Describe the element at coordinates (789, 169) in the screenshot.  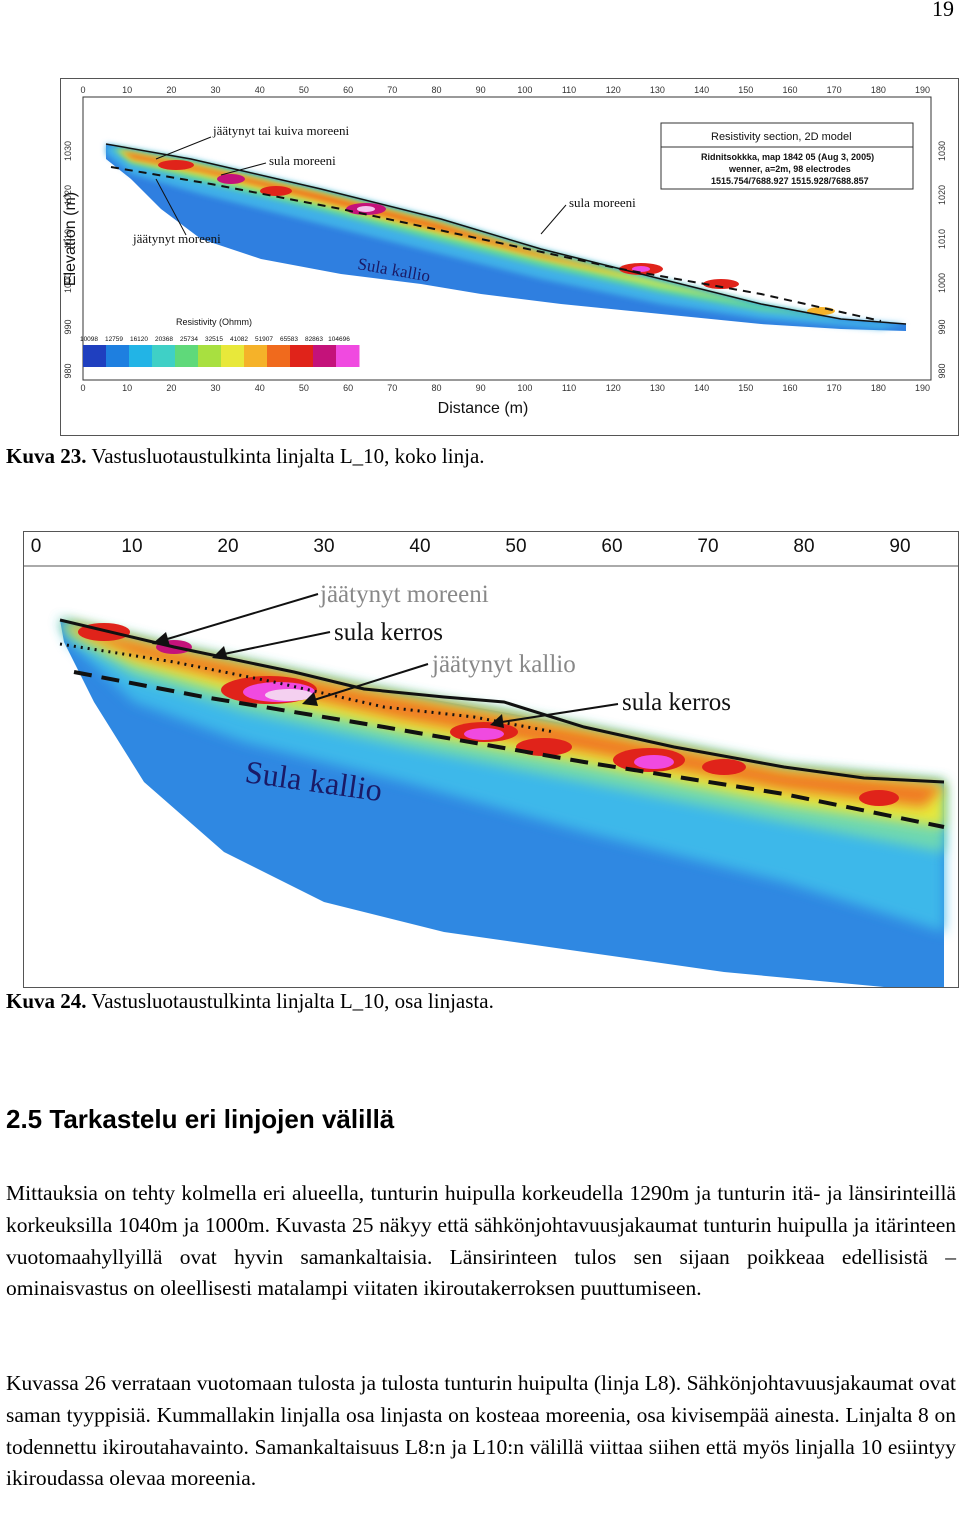
I see `info-line-2: wenner, a=2m, 98 electrodes` at that location.